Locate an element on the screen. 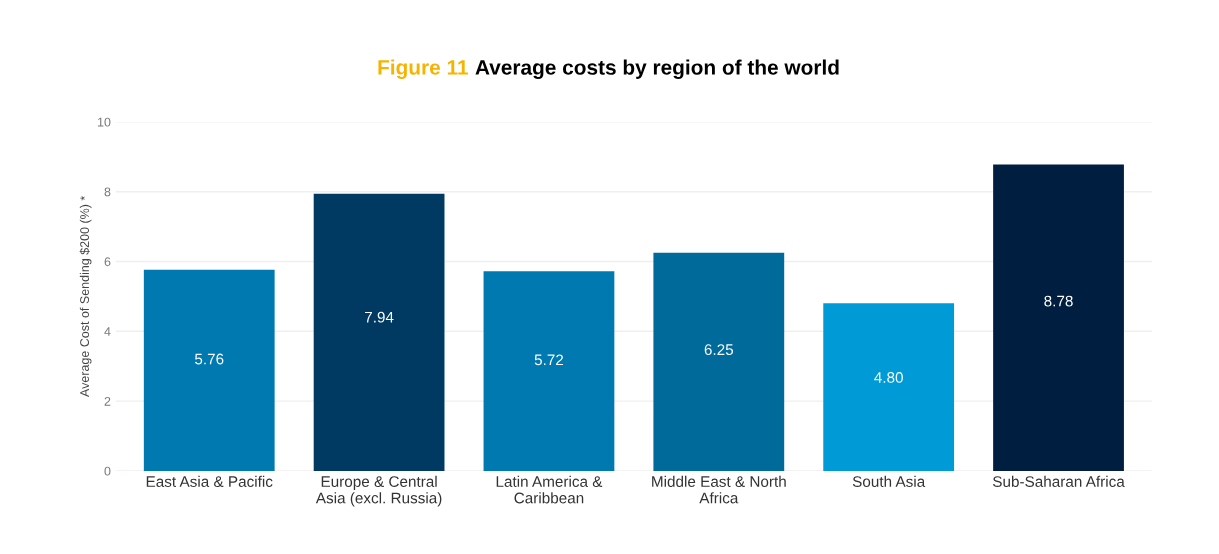 The width and height of the screenshot is (1219, 554). y-tick-label: 2 is located at coordinates (107, 401).